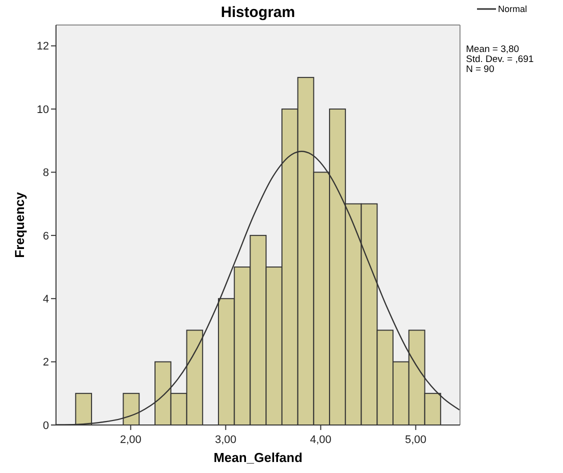 This screenshot has width=563, height=473. I want to click on y-axis-title: Frequency, so click(19, 224).